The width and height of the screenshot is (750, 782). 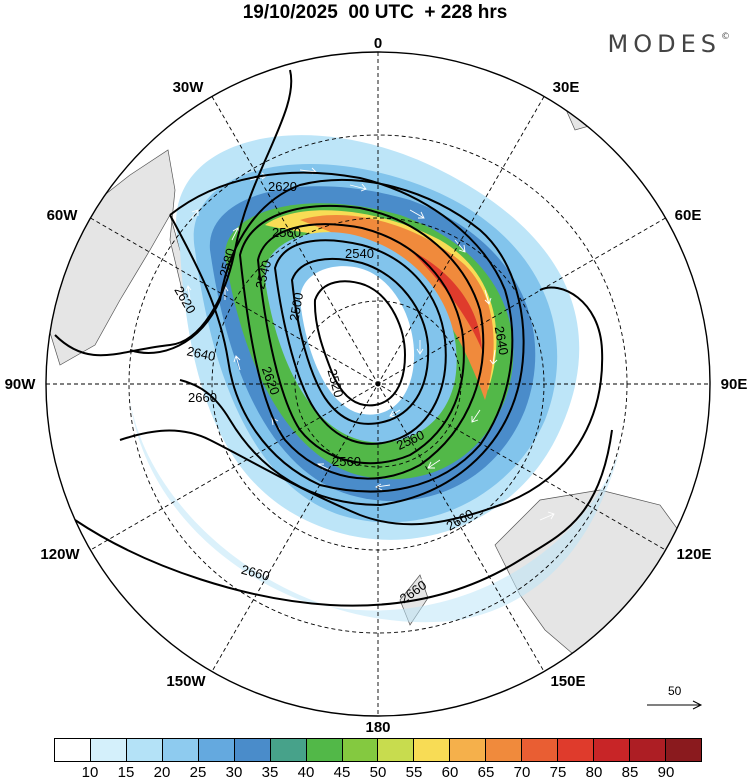 I want to click on reference-vector-arrow, so click(x=675, y=705).